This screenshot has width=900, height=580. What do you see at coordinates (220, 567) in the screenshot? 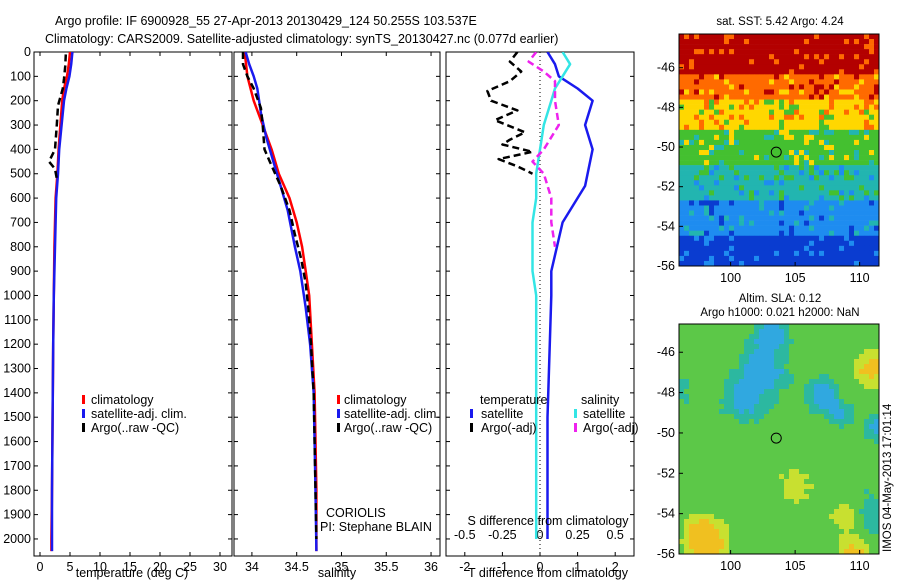
I see `x-tick-label: 30` at bounding box center [220, 567].